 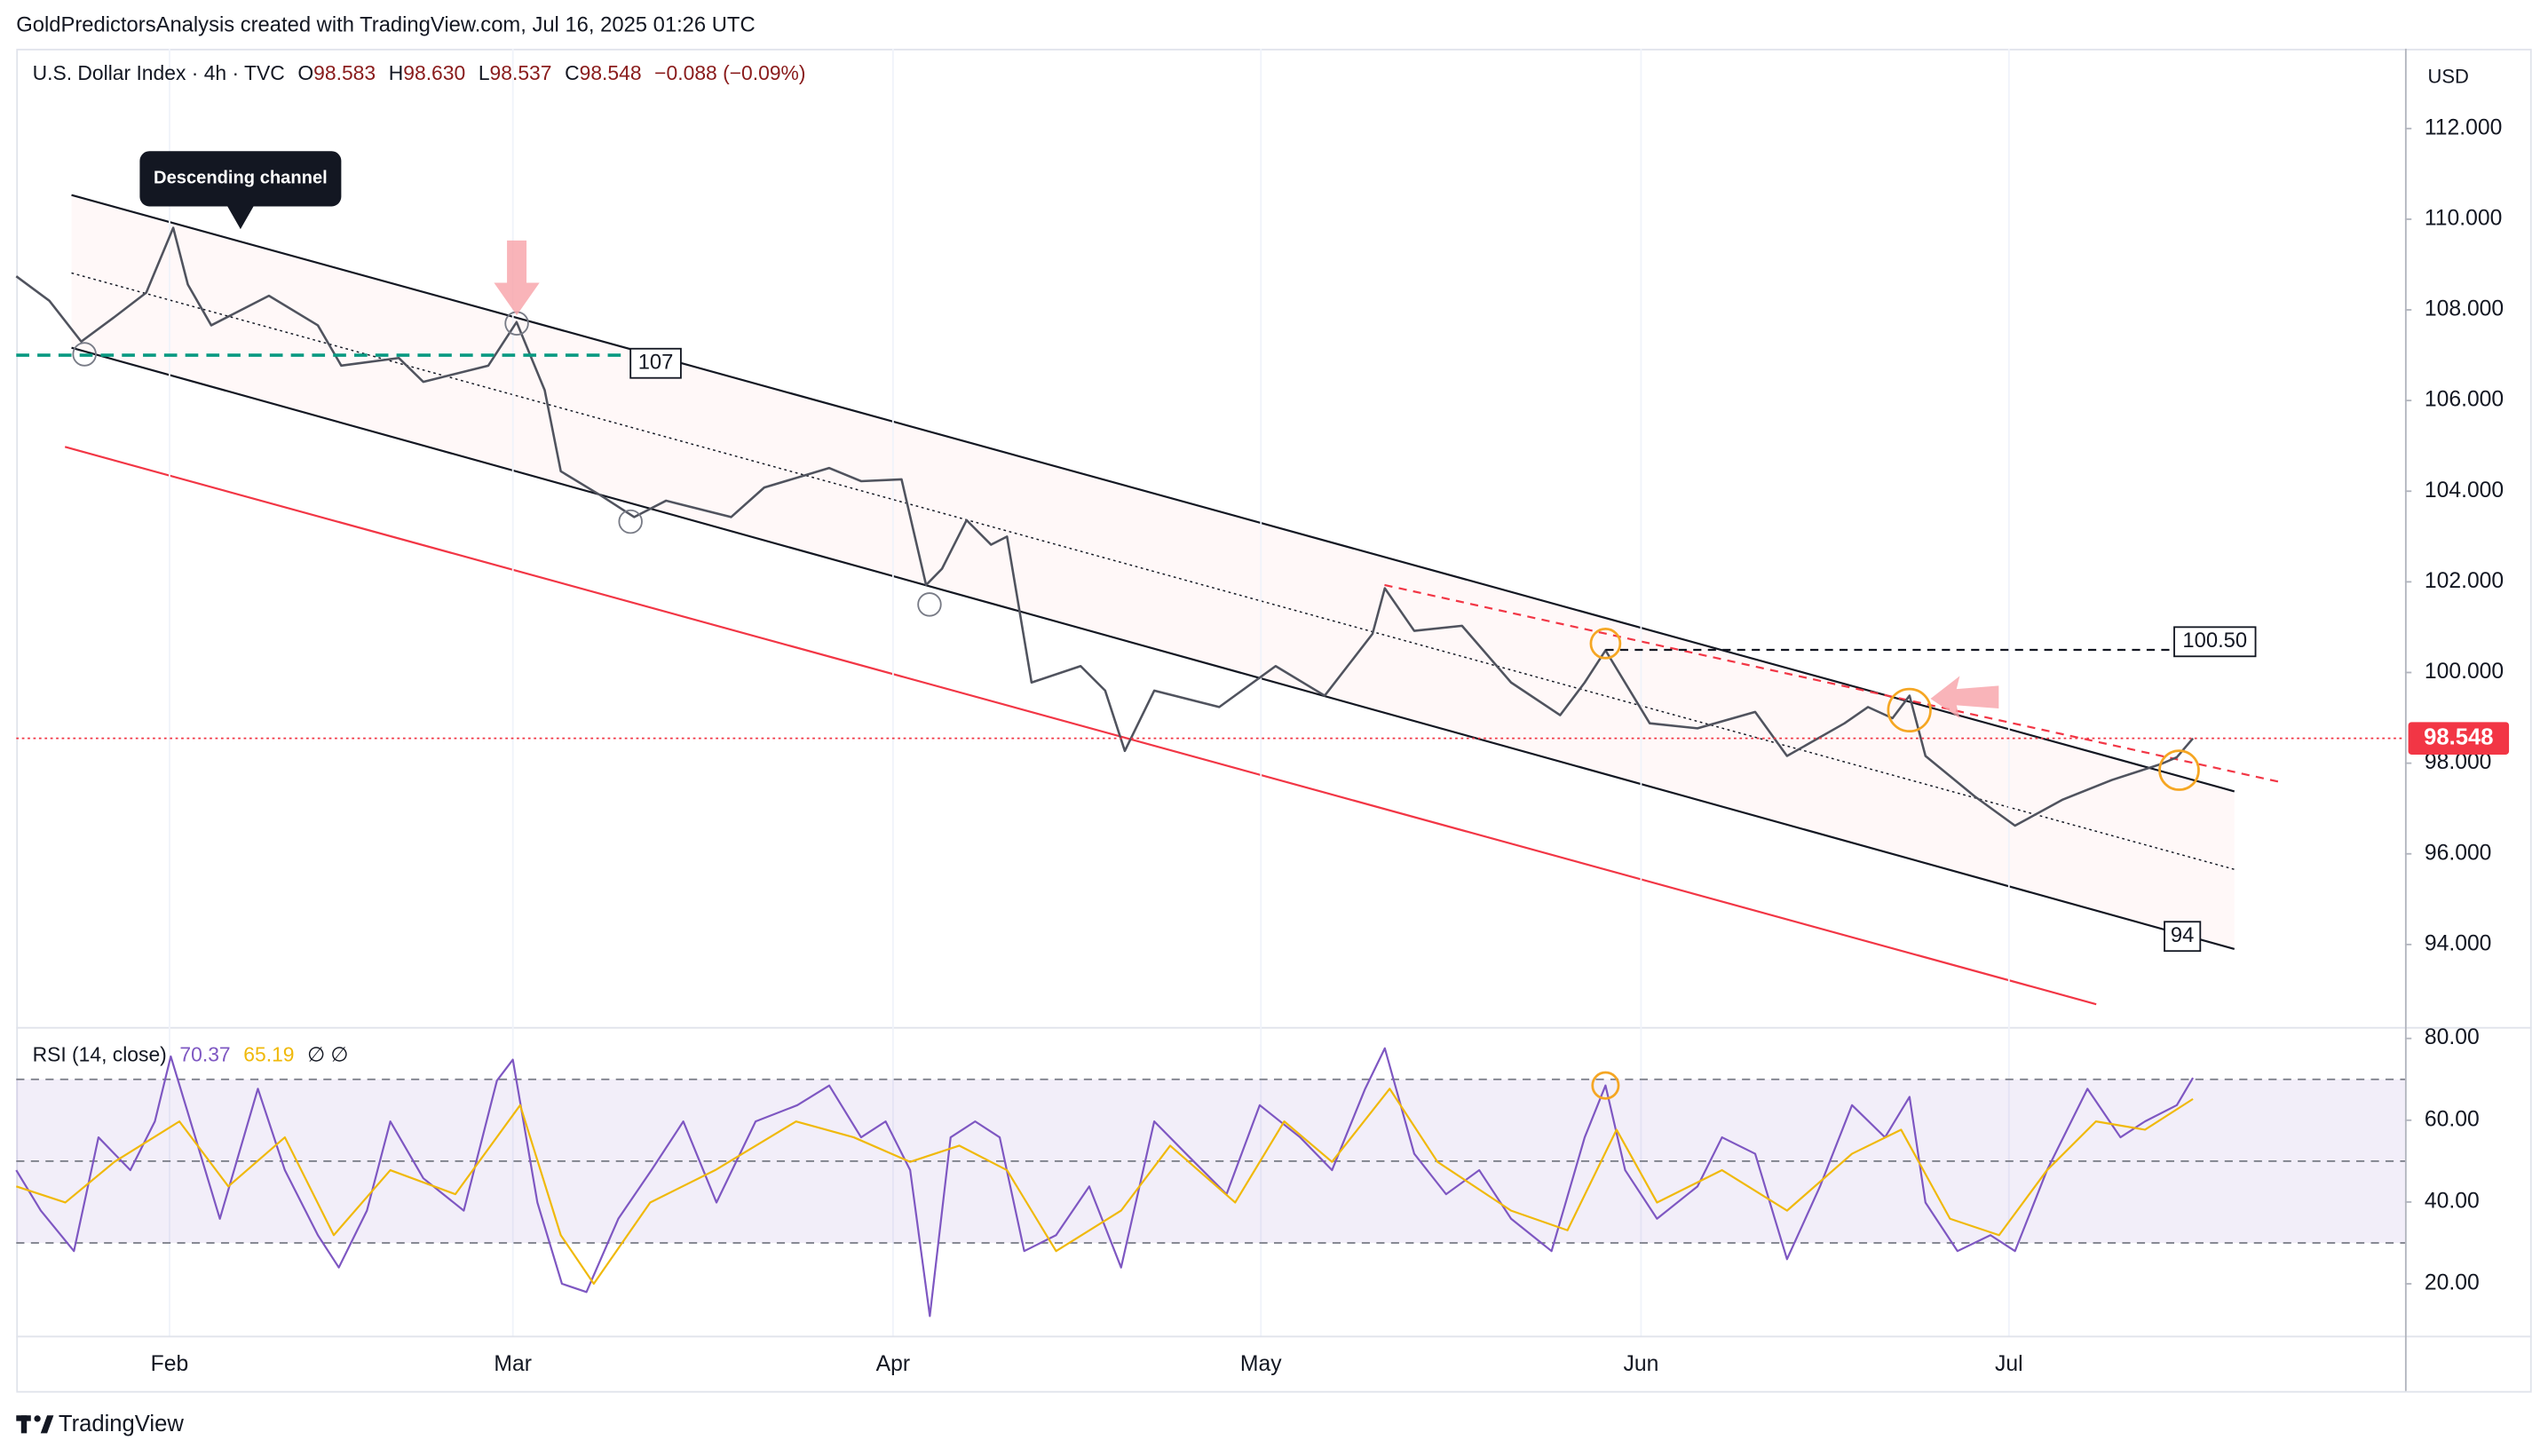 I want to click on x-tick-label: Jul, so click(x=2009, y=1364).